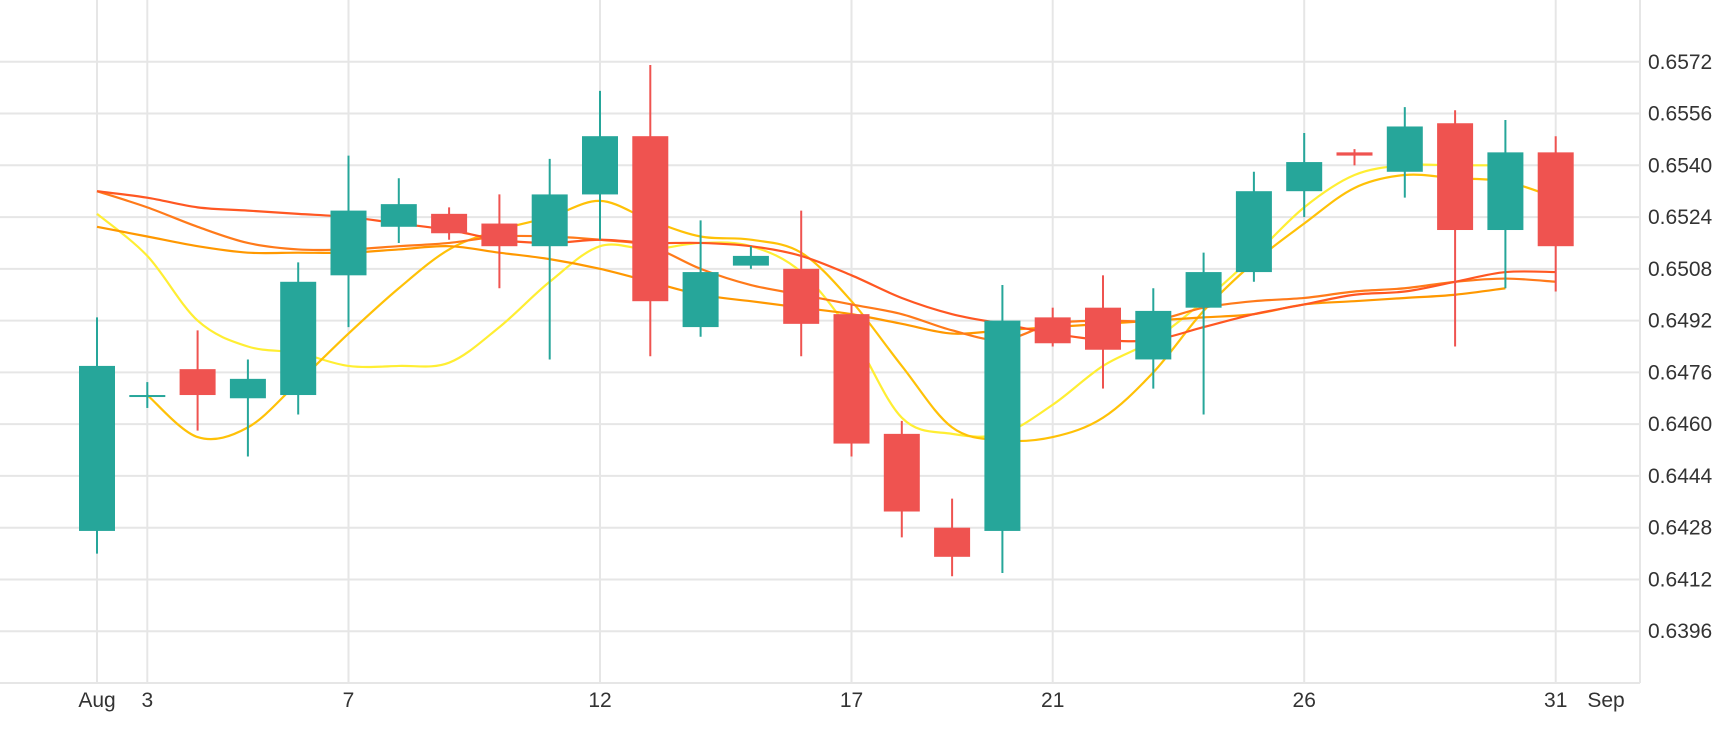  What do you see at coordinates (1680, 528) in the screenshot?
I see `y-tick-label: 0.6428` at bounding box center [1680, 528].